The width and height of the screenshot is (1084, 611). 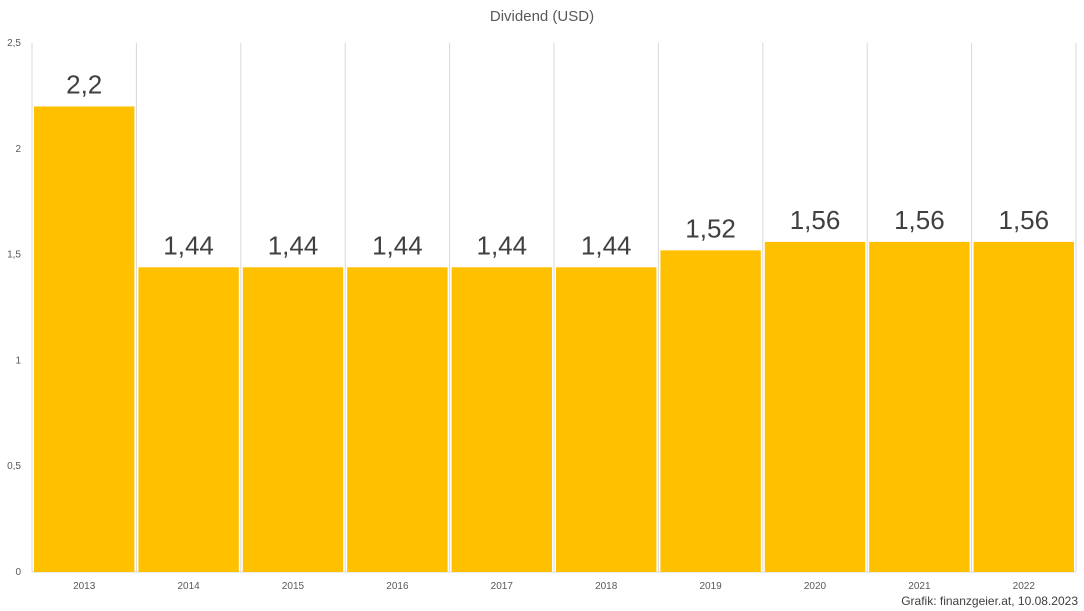 What do you see at coordinates (84, 84) in the screenshot?
I see `data-label: 2,2` at bounding box center [84, 84].